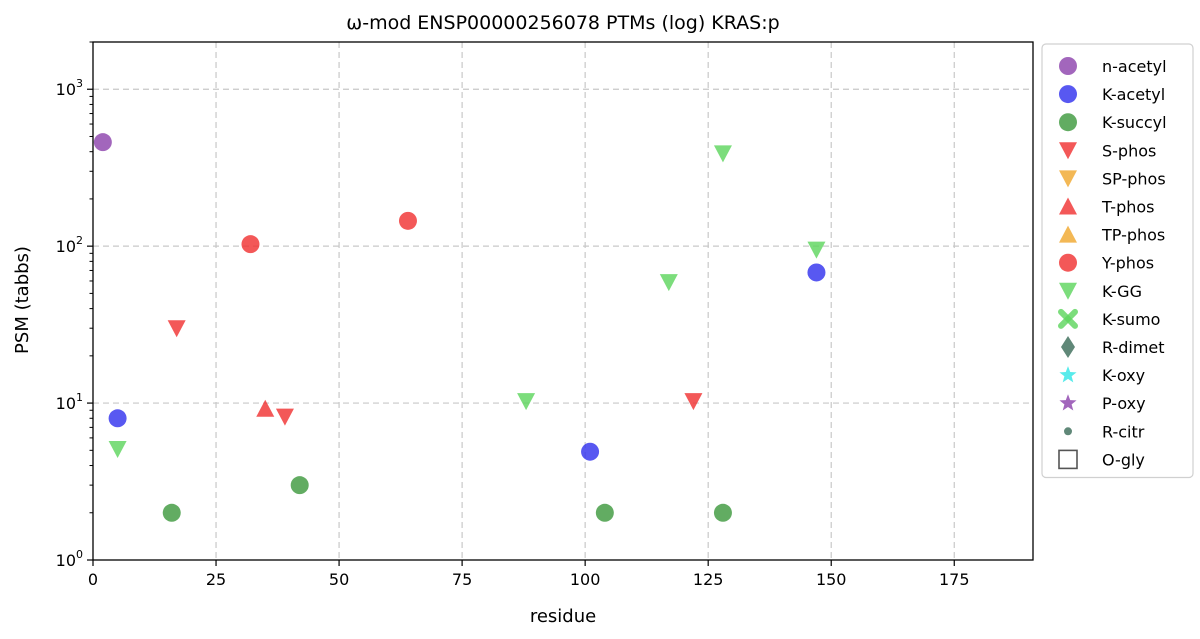  I want to click on x-tick-label: 50, so click(339, 579).